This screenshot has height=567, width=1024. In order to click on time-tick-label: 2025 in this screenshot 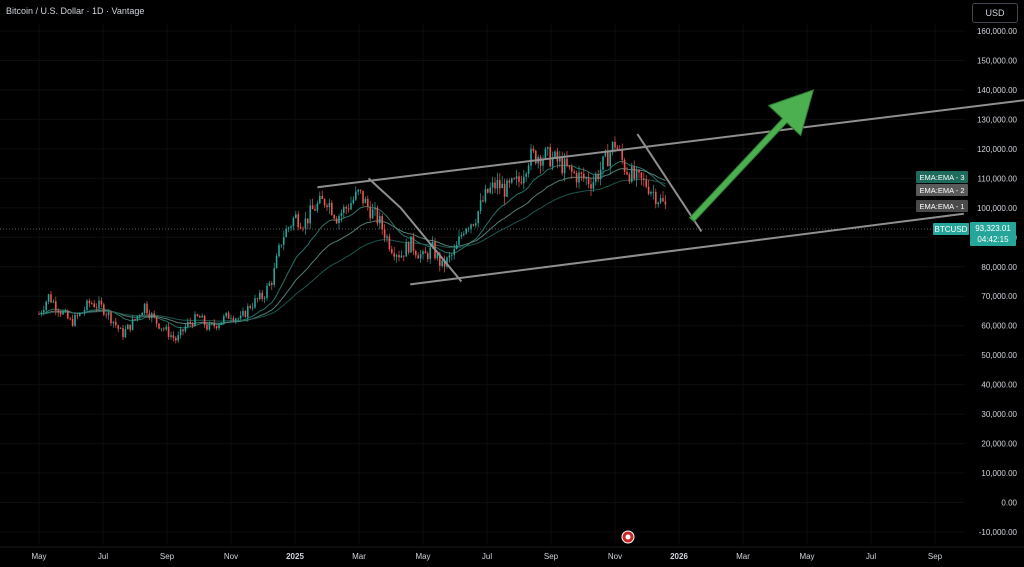, I will do `click(295, 556)`.